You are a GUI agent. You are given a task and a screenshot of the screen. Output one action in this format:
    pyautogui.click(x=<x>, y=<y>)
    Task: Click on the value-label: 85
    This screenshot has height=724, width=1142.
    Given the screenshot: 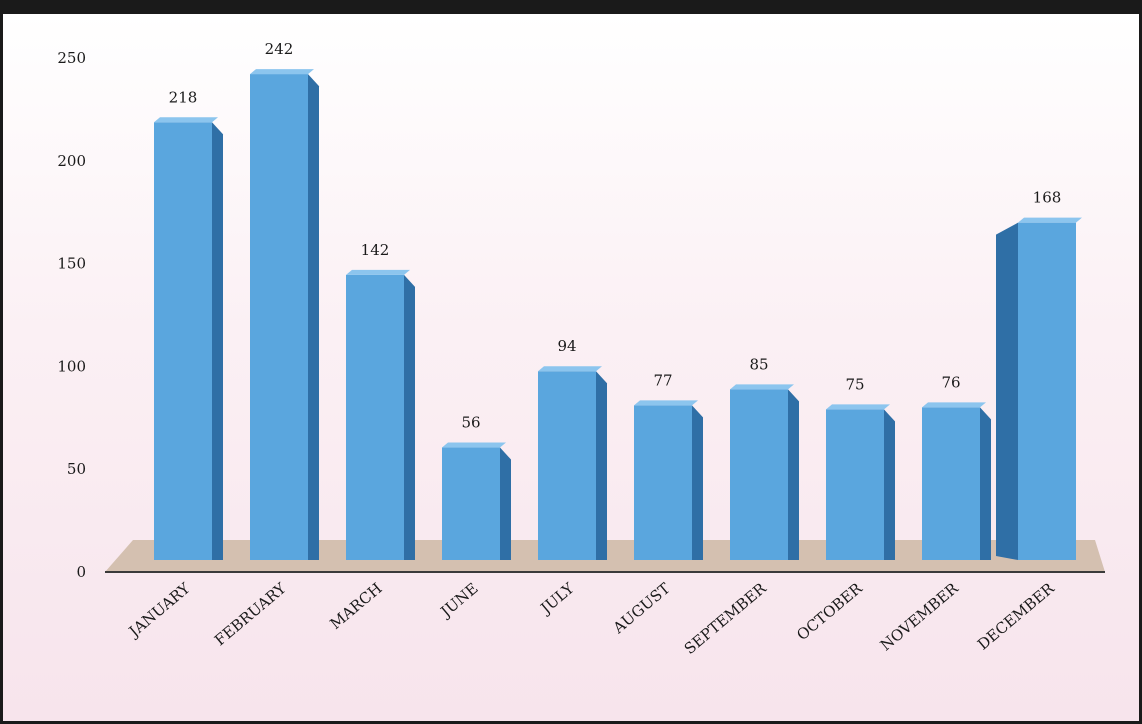 What is the action you would take?
    pyautogui.click(x=758, y=364)
    